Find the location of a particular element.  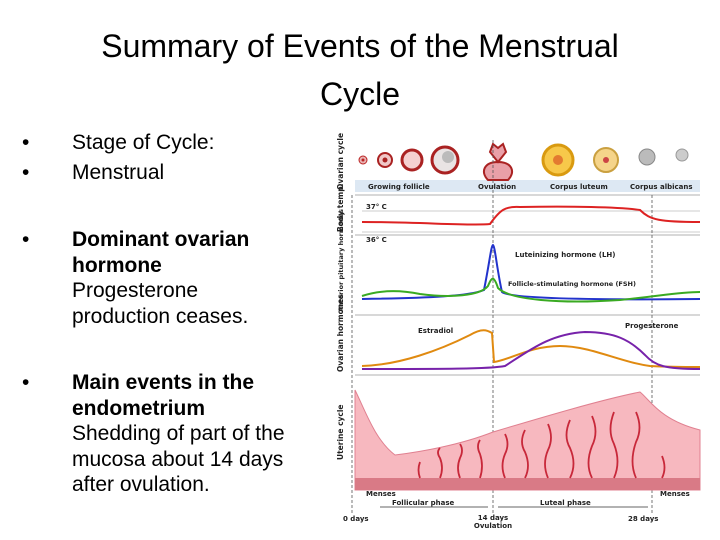

bullet-text: Progesterone production ceases. is located at coordinates (160, 303).